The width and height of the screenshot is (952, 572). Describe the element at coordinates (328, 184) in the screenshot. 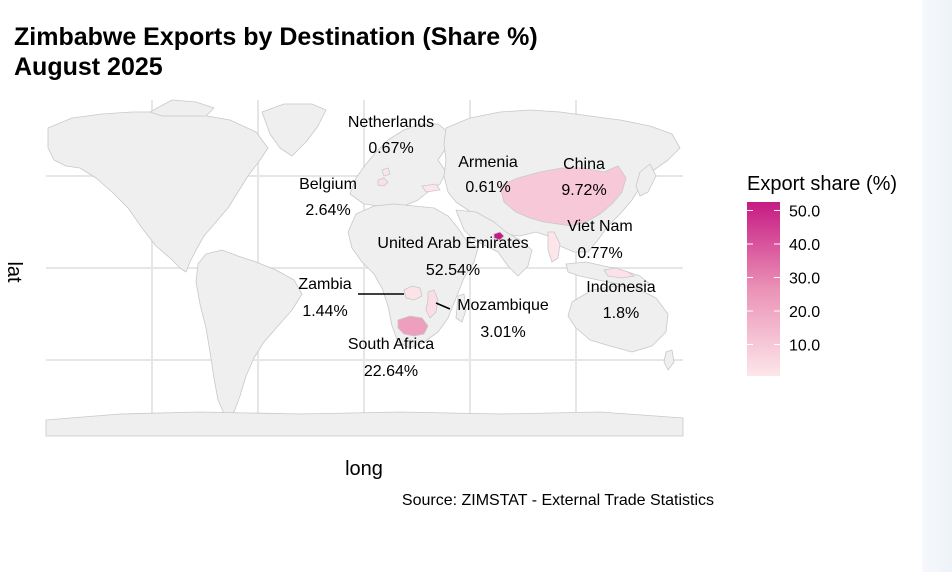

I see `label-belgium-name: Belgium` at that location.